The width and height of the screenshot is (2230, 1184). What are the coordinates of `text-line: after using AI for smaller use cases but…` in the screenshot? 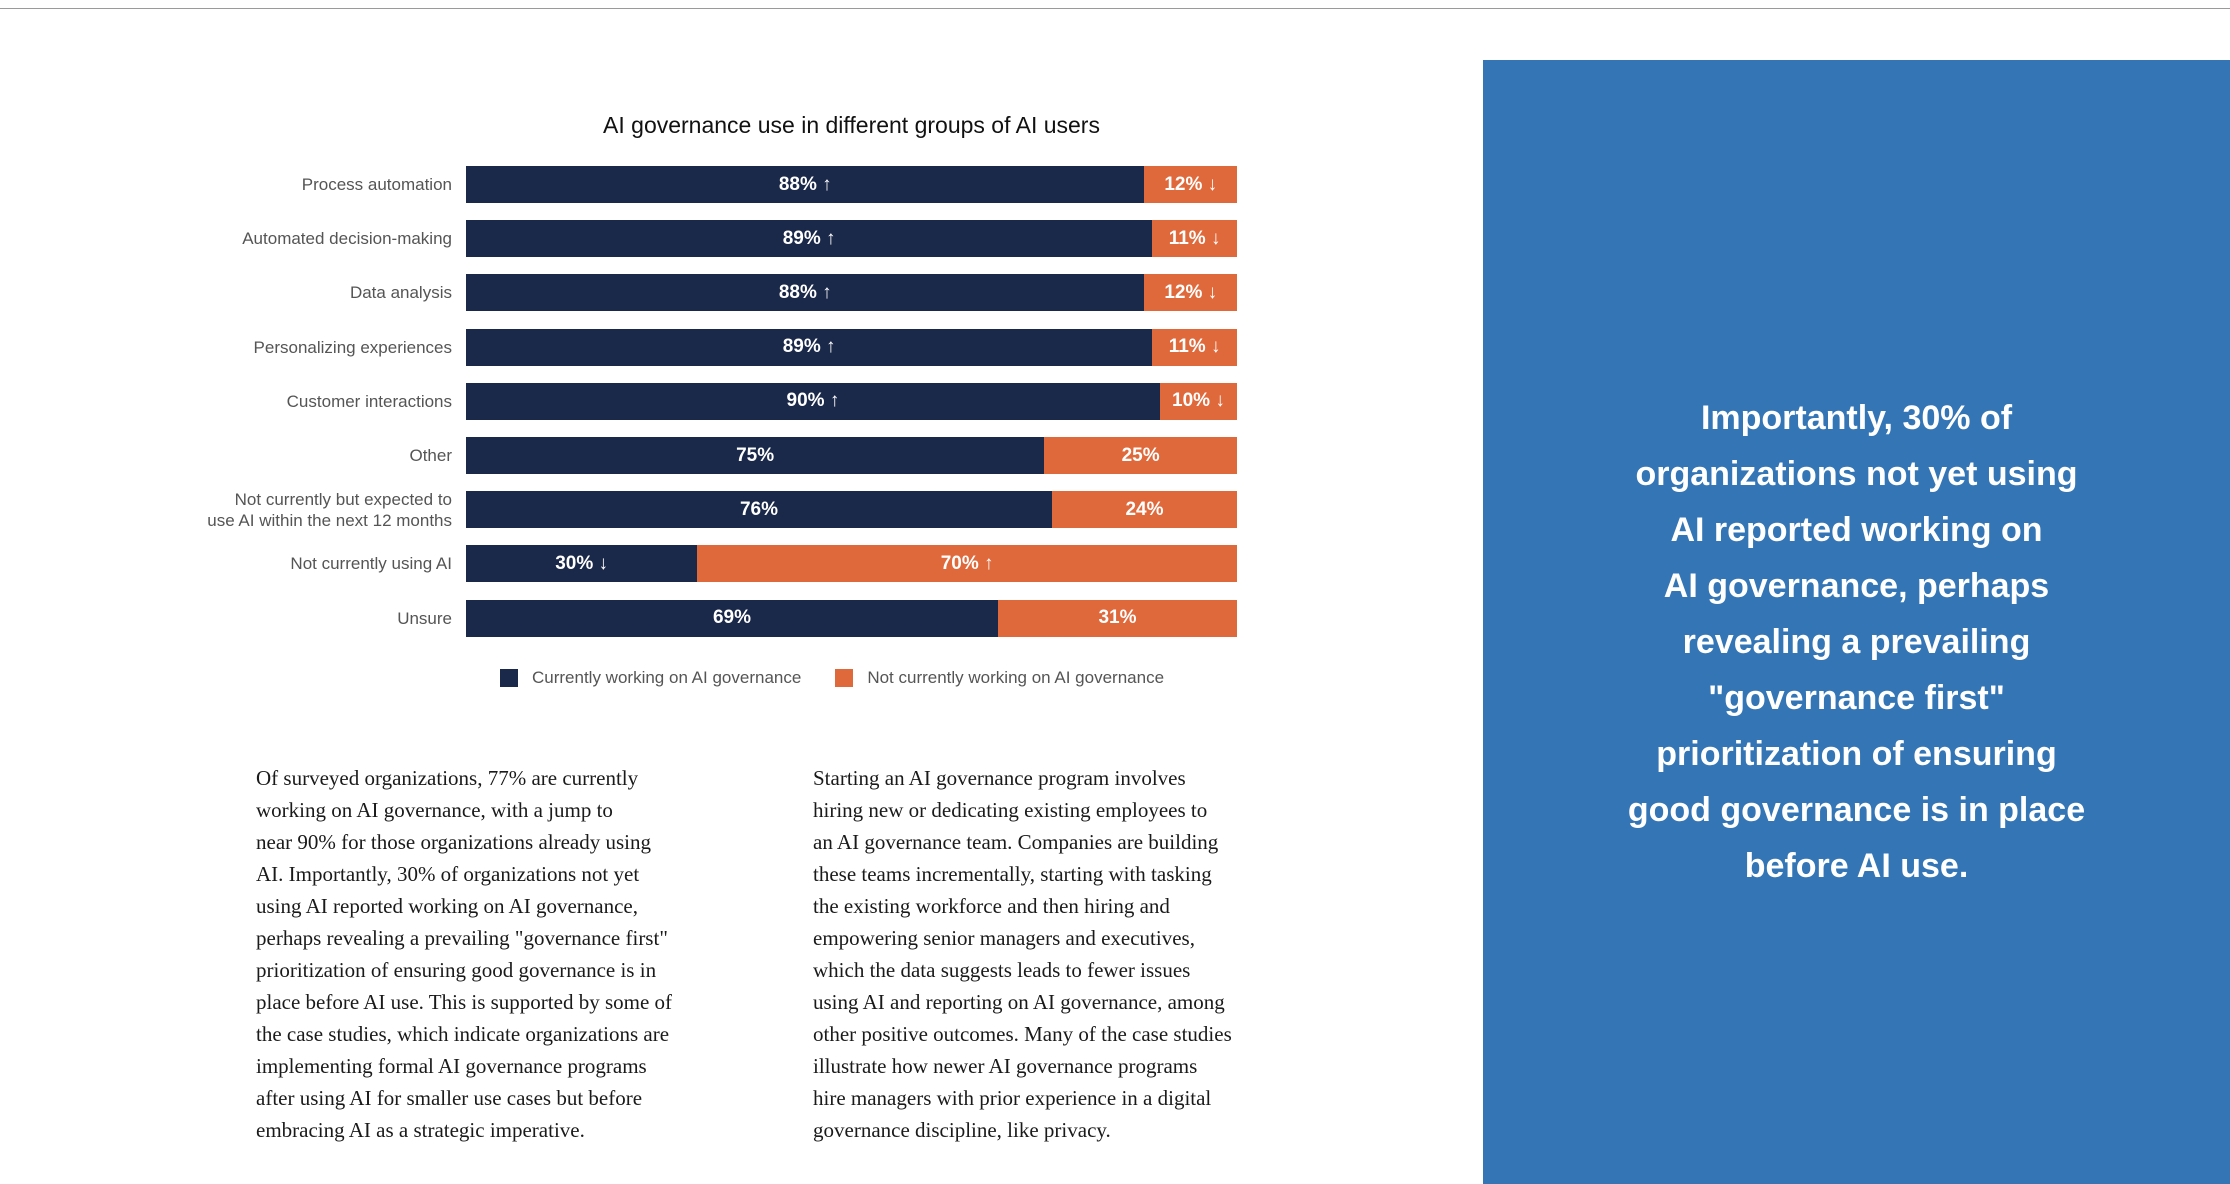 It's located at (449, 1098).